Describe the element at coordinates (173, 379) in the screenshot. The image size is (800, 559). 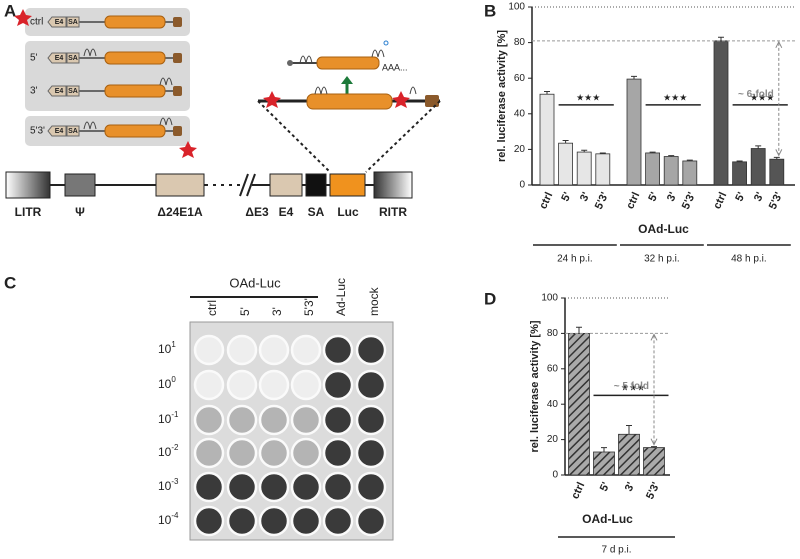
I see `dilution-exponent: 0` at that location.